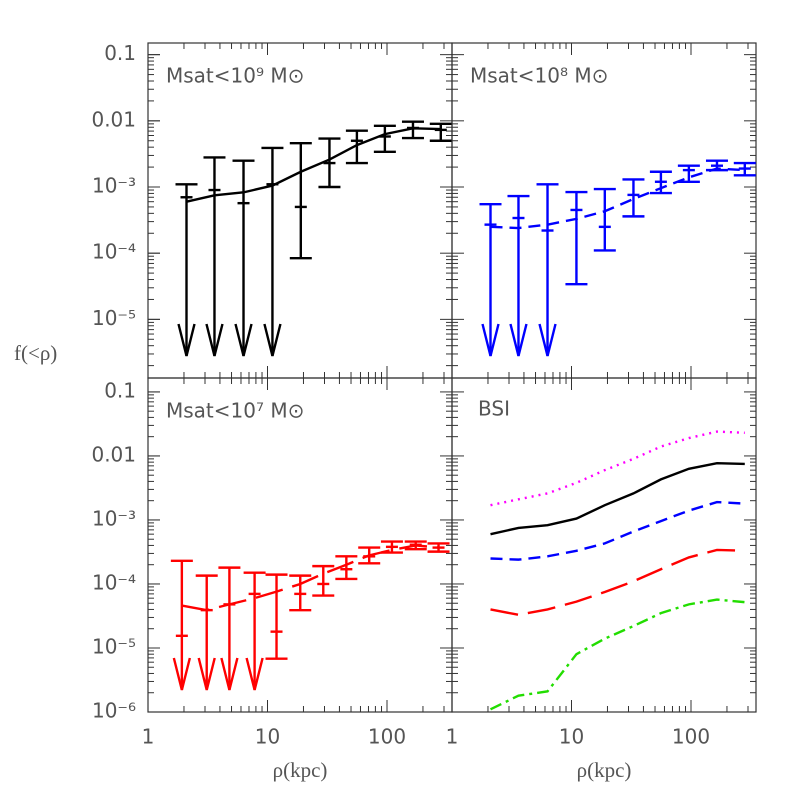  I want to click on legend-label: Msat<10⁹ M⊙, so click(235, 76).